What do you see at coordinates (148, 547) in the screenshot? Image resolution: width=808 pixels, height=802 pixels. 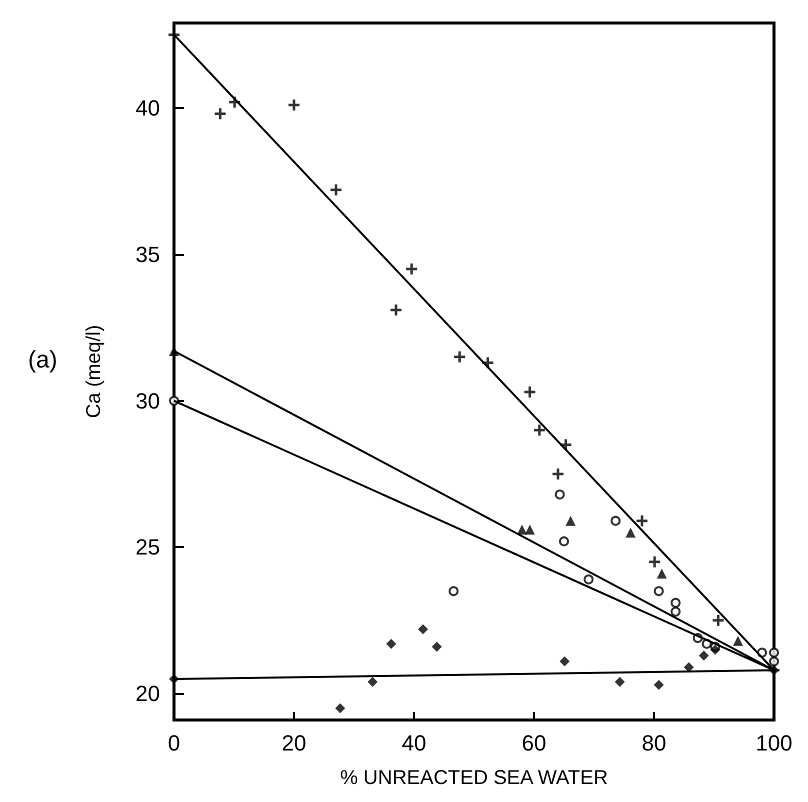 I see `y-tick-label: 25` at bounding box center [148, 547].